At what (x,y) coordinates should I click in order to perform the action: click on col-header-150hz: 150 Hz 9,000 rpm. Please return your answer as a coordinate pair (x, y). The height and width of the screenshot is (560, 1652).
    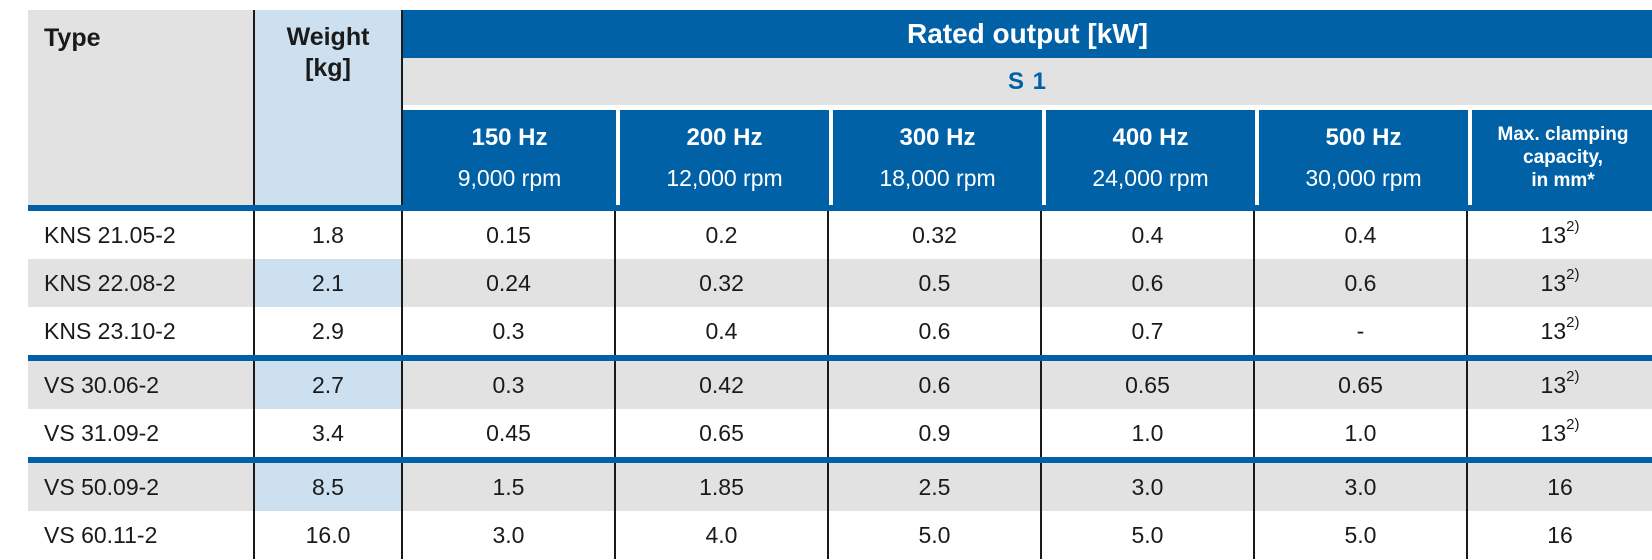
    Looking at the image, I should click on (509, 157).